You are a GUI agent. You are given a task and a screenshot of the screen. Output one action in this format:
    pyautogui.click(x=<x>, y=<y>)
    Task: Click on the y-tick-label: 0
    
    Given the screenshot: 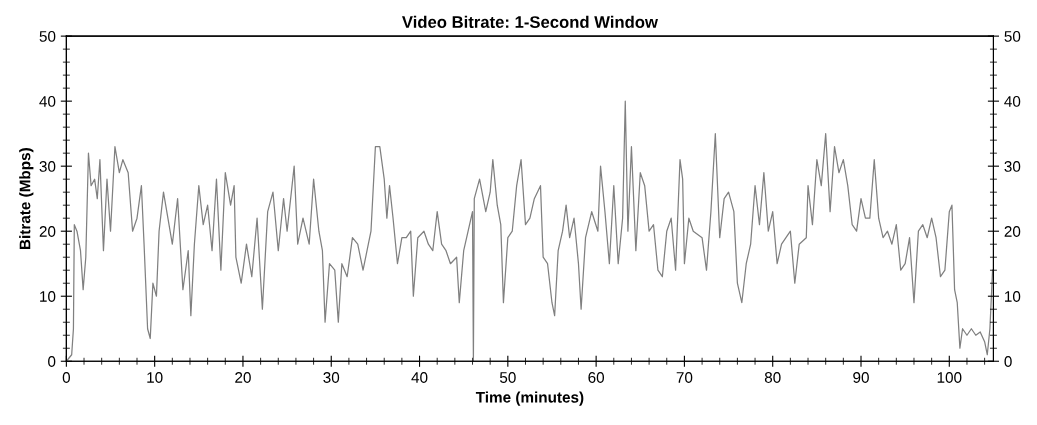 What is the action you would take?
    pyautogui.click(x=52, y=361)
    